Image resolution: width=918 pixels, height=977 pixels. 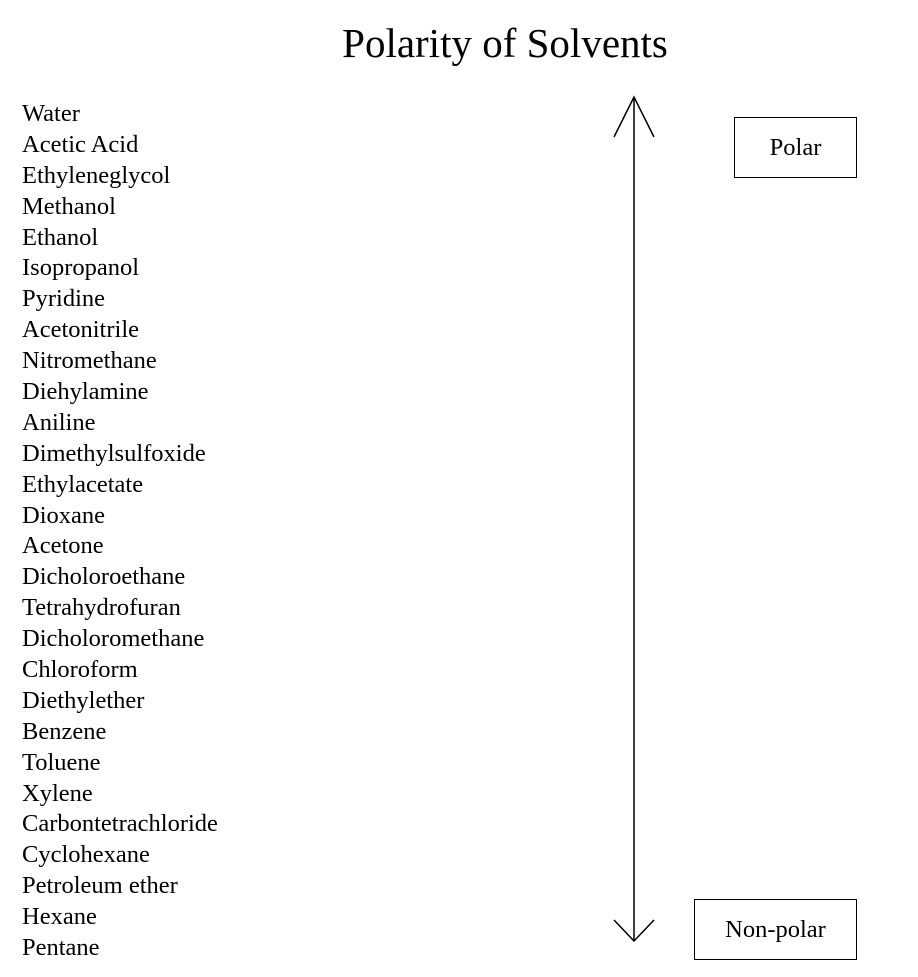 What do you see at coordinates (89, 361) in the screenshot?
I see `solvent-item: Nitromethane` at bounding box center [89, 361].